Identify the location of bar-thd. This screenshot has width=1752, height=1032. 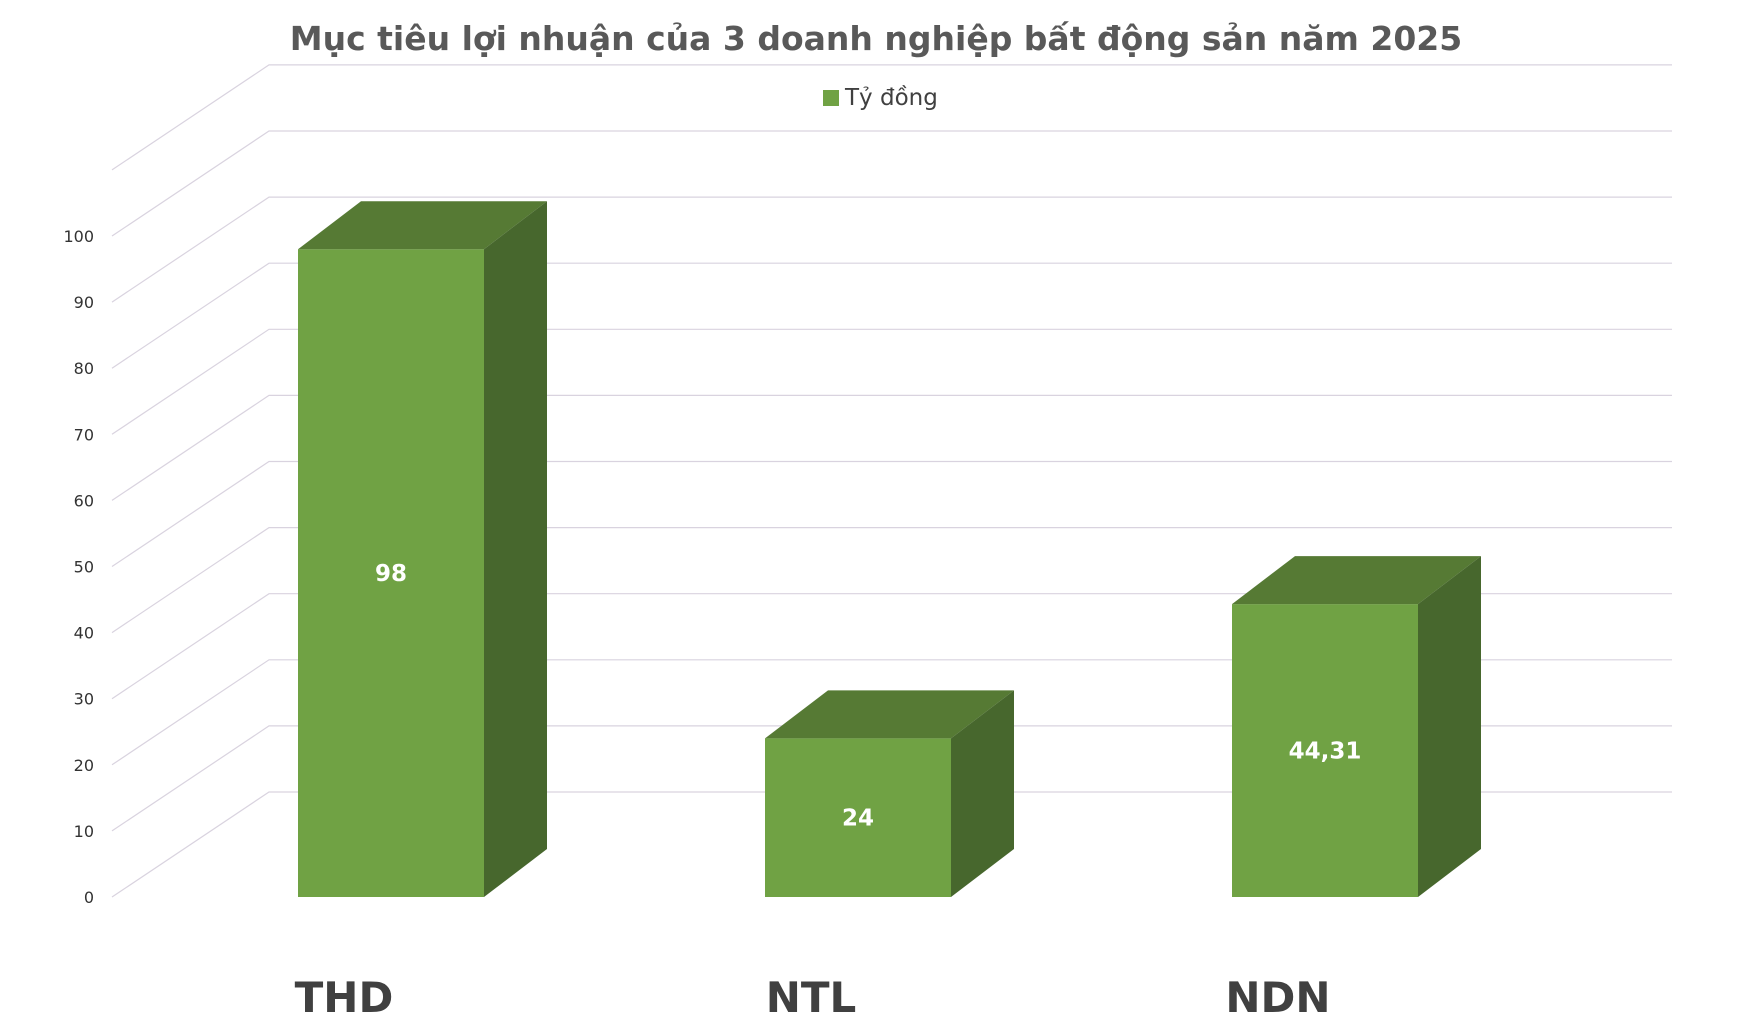
(422, 549).